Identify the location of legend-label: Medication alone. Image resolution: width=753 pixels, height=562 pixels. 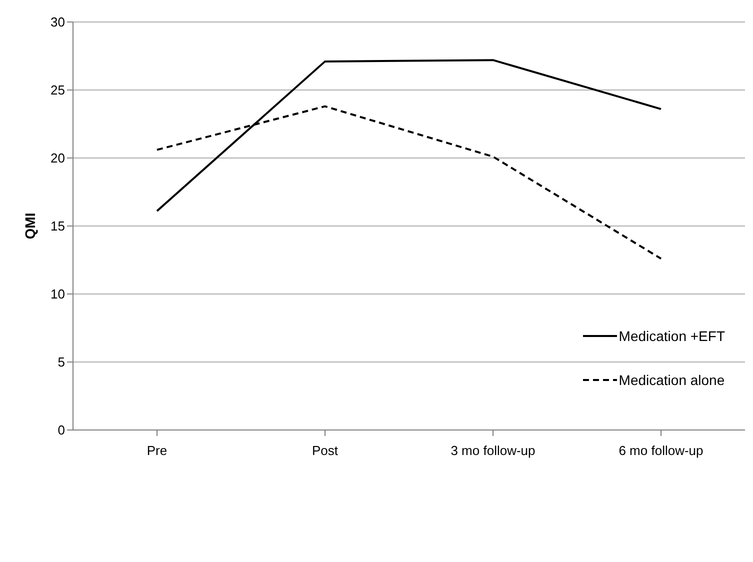
(671, 380).